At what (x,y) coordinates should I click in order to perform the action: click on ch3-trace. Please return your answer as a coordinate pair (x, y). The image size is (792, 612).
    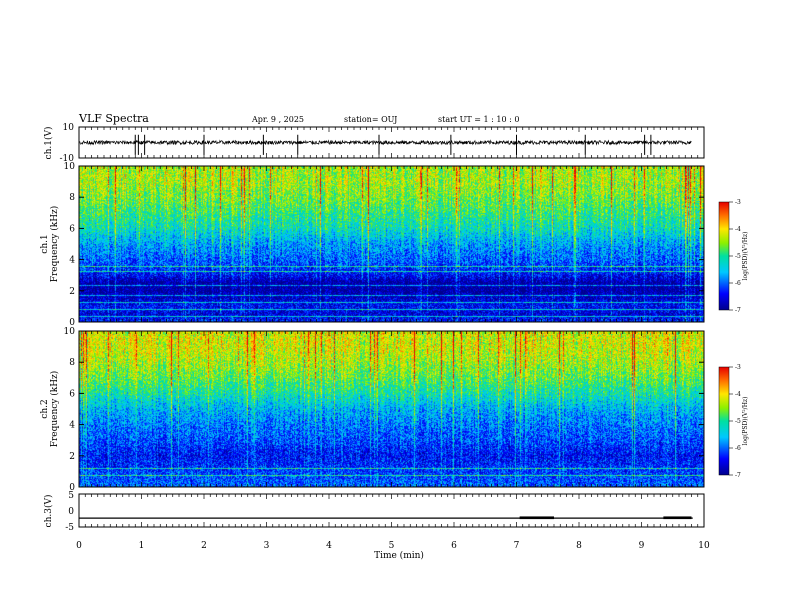
    Looking at the image, I should click on (386, 518).